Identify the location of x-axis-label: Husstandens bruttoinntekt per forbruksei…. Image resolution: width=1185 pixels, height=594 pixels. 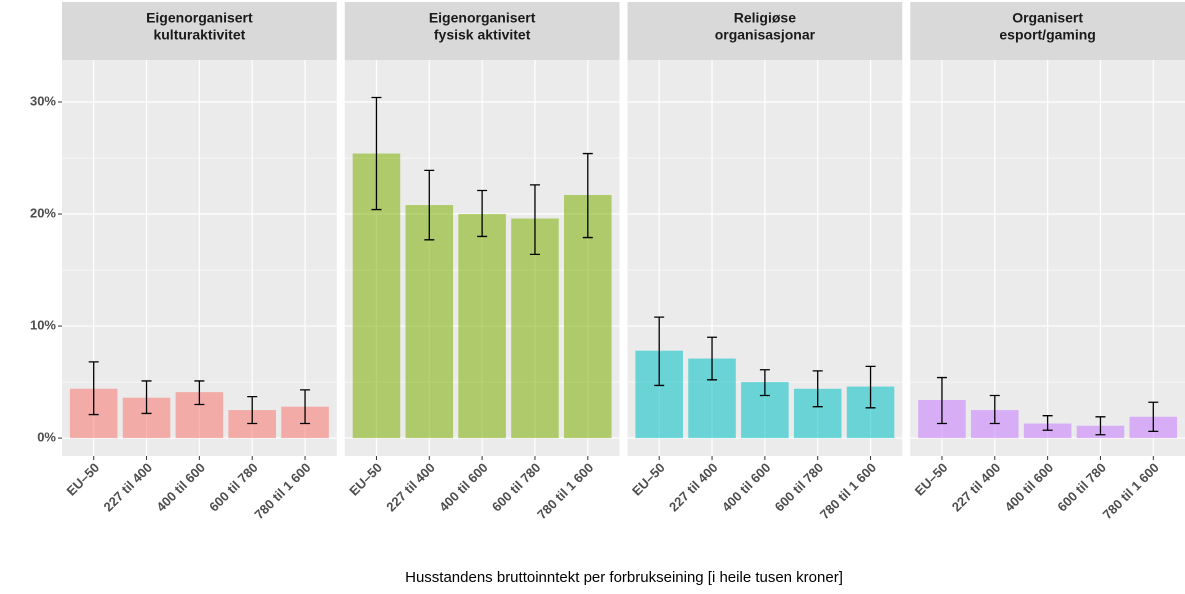
(624, 577).